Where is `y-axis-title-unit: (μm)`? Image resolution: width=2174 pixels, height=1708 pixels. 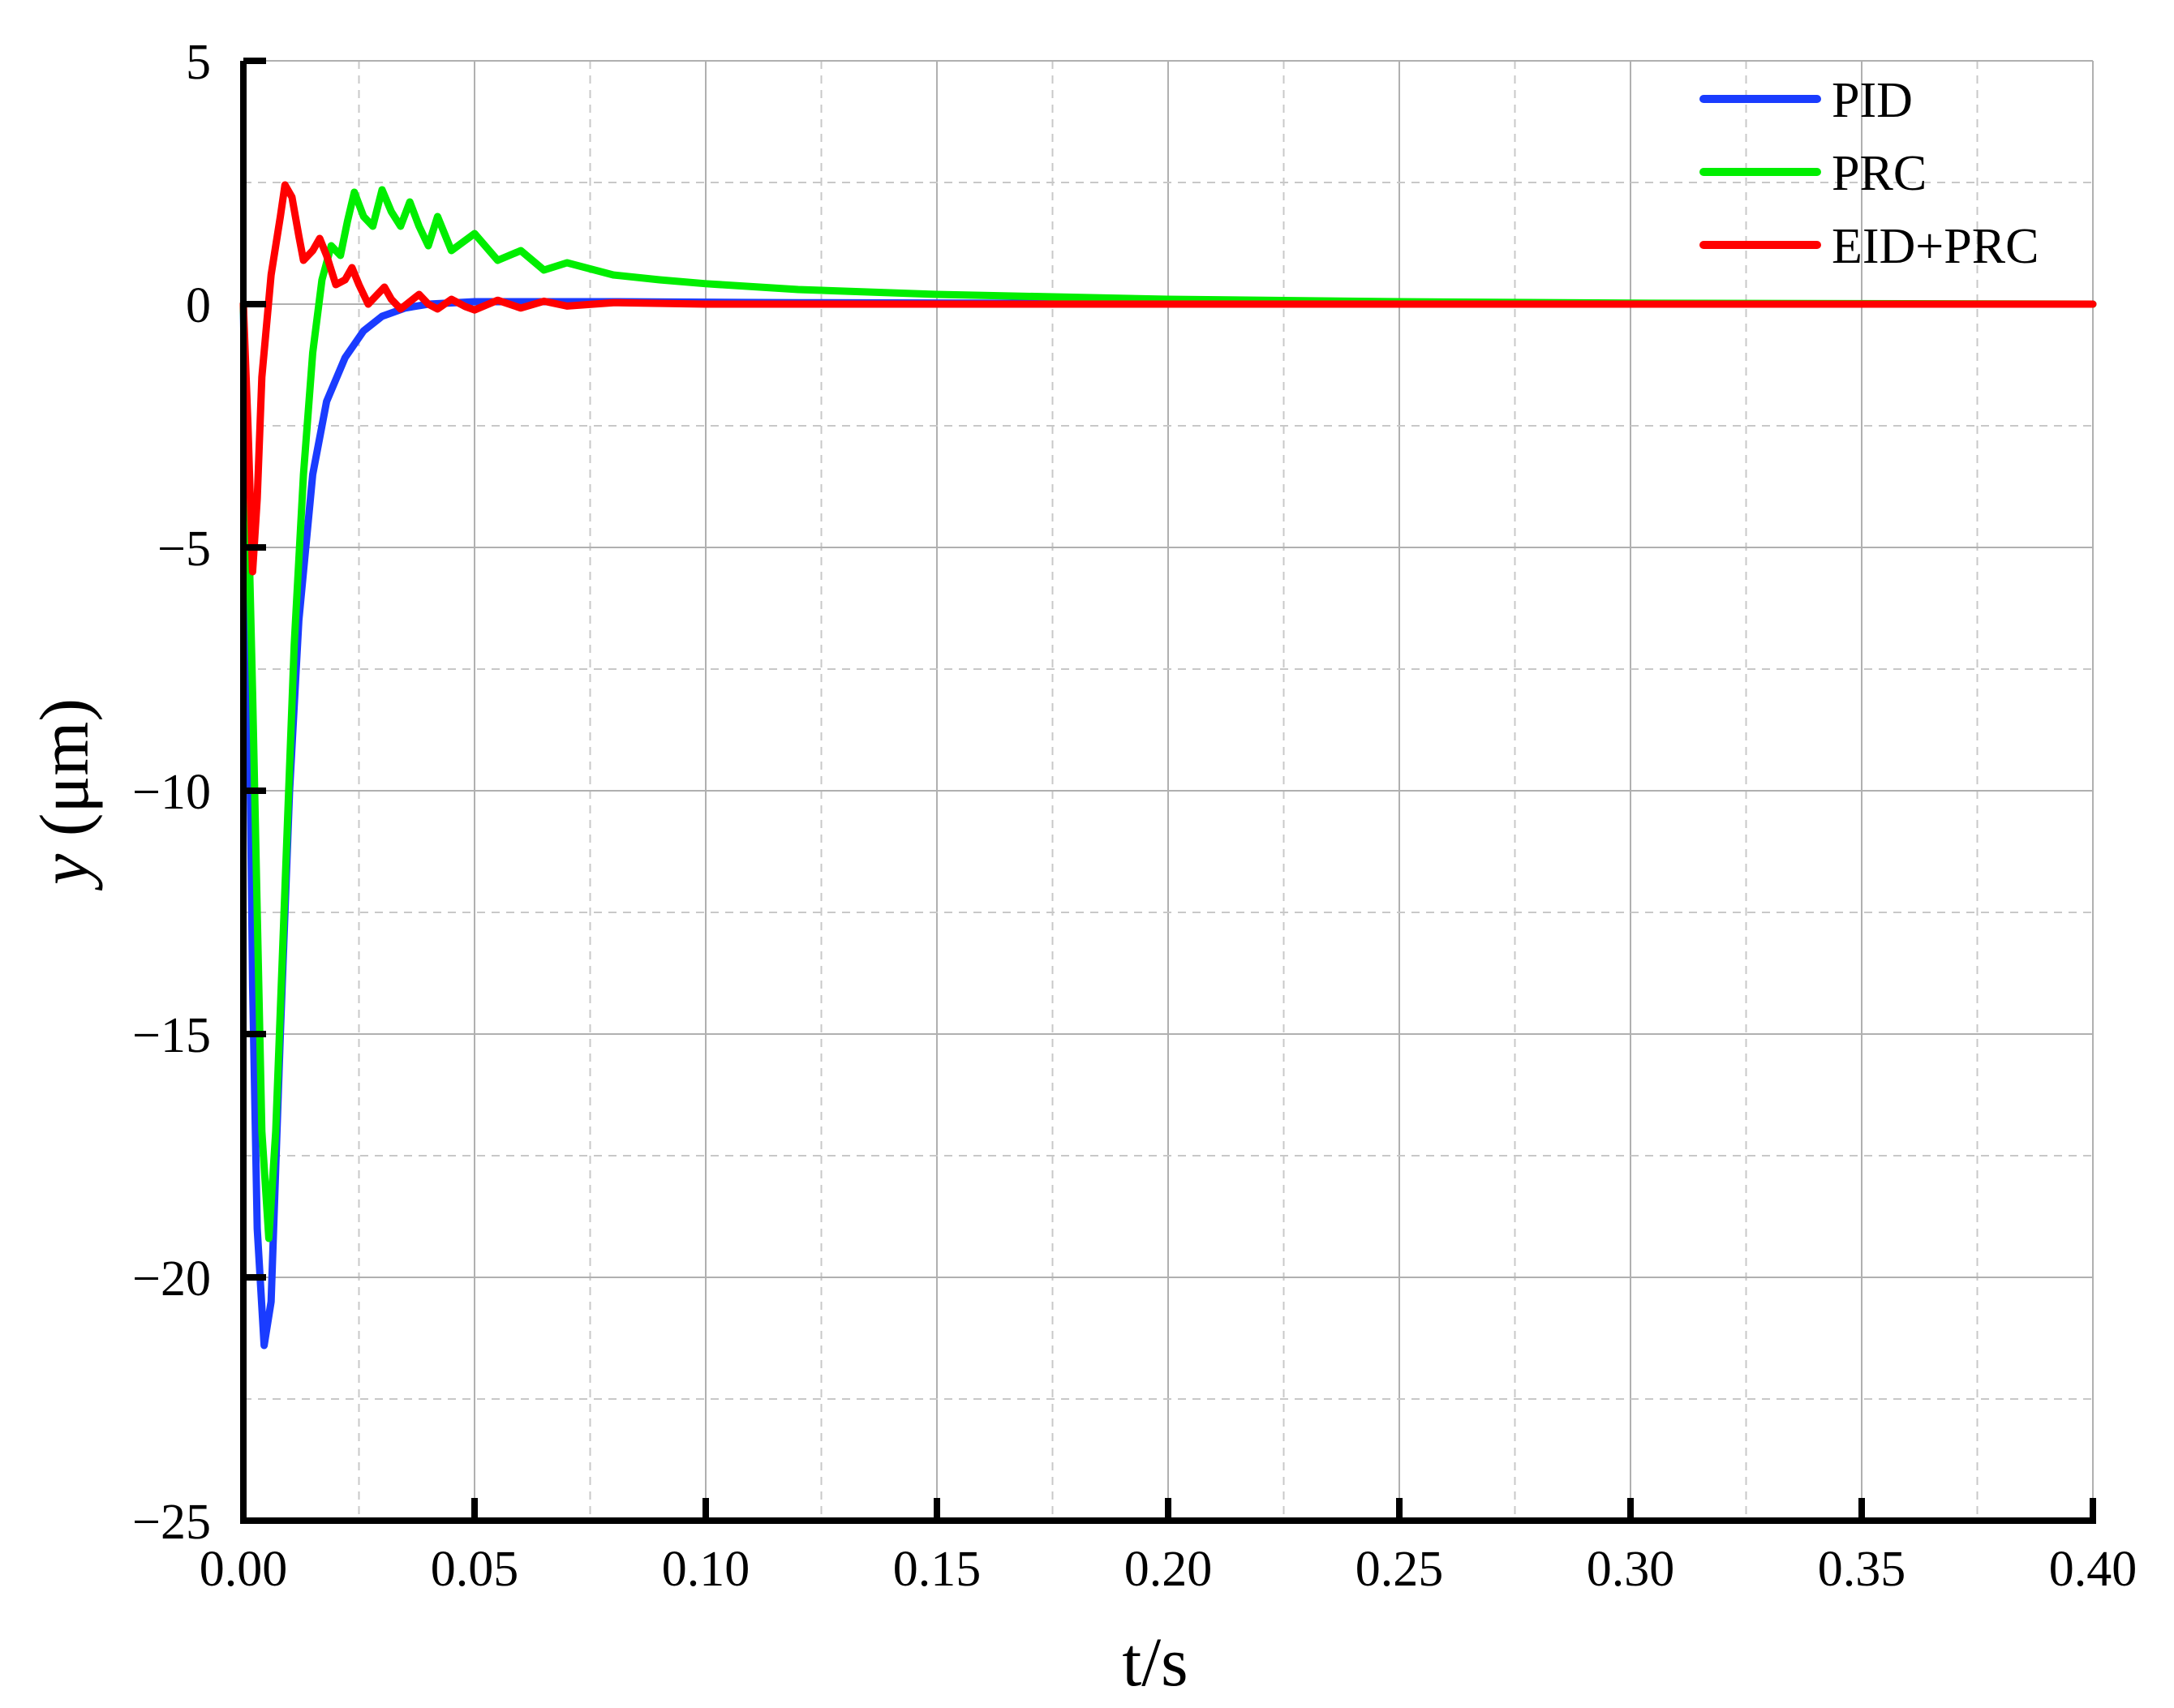 y-axis-title-unit: (μm) is located at coordinates (64, 776).